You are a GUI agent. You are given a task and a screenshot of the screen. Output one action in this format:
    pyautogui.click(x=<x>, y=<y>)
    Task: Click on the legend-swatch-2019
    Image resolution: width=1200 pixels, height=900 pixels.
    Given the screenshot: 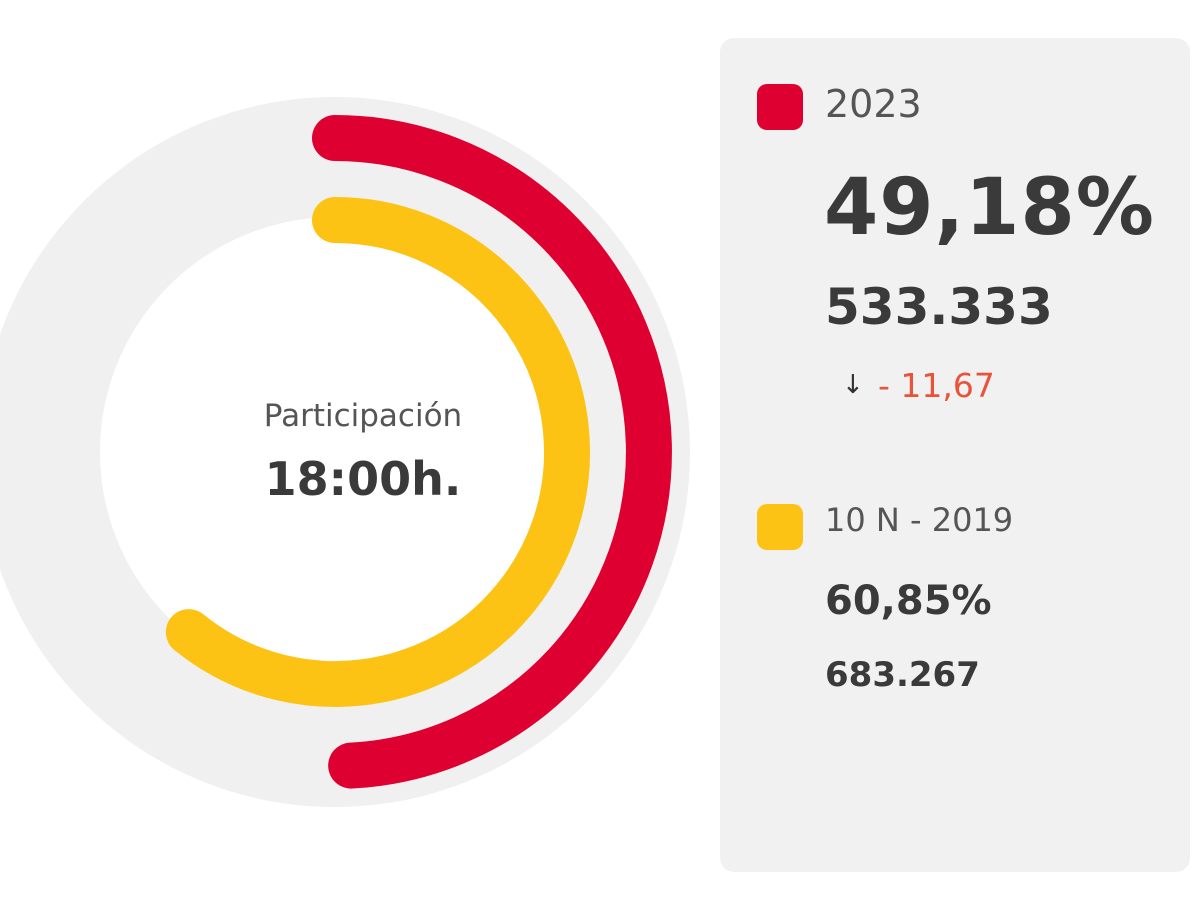 What is the action you would take?
    pyautogui.click(x=780, y=527)
    